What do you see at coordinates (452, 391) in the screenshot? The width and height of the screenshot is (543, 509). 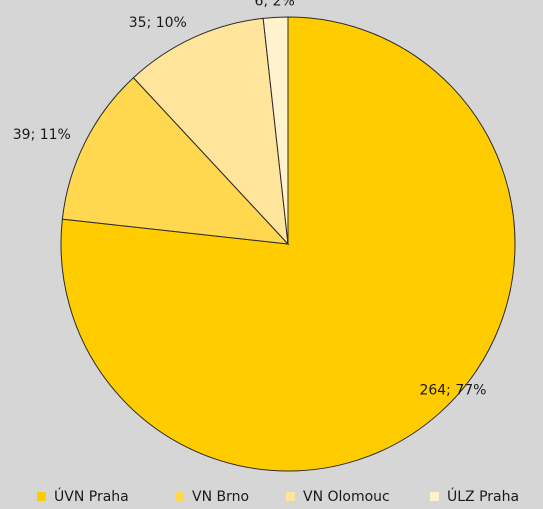 I see `data-label: 264; 77%` at bounding box center [452, 391].